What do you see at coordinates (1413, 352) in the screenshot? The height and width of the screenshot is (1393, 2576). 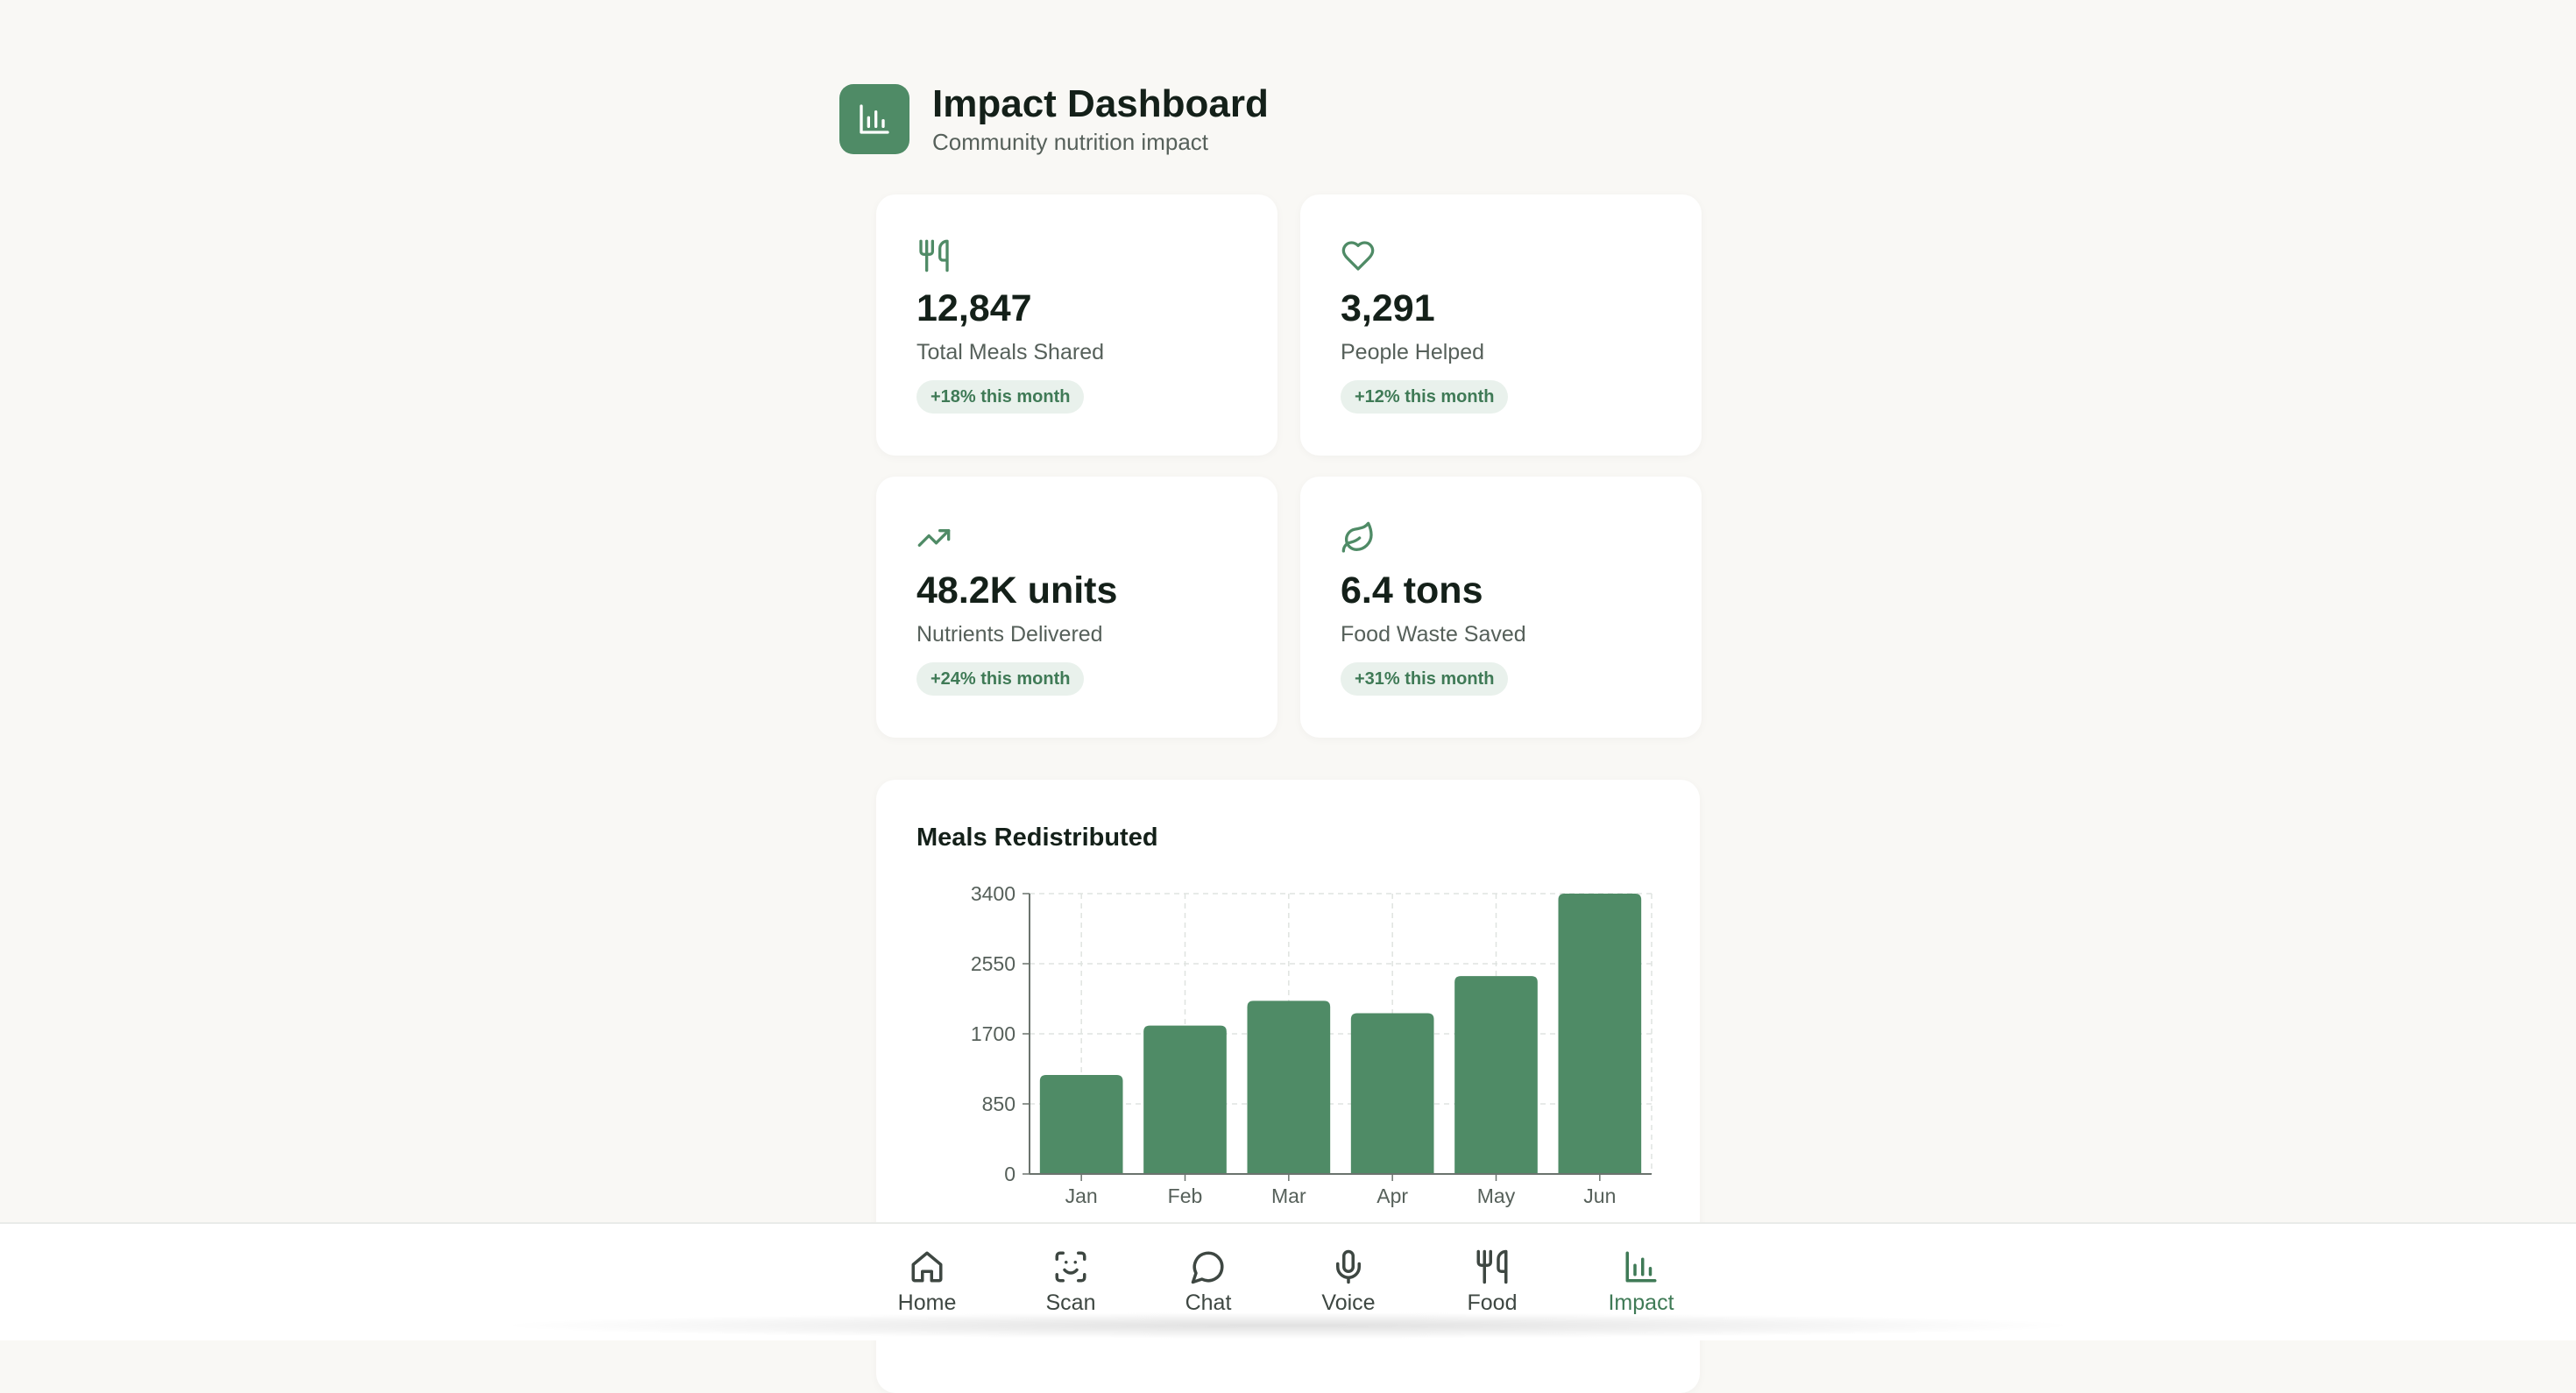 I see `stat-label: People Helped` at bounding box center [1413, 352].